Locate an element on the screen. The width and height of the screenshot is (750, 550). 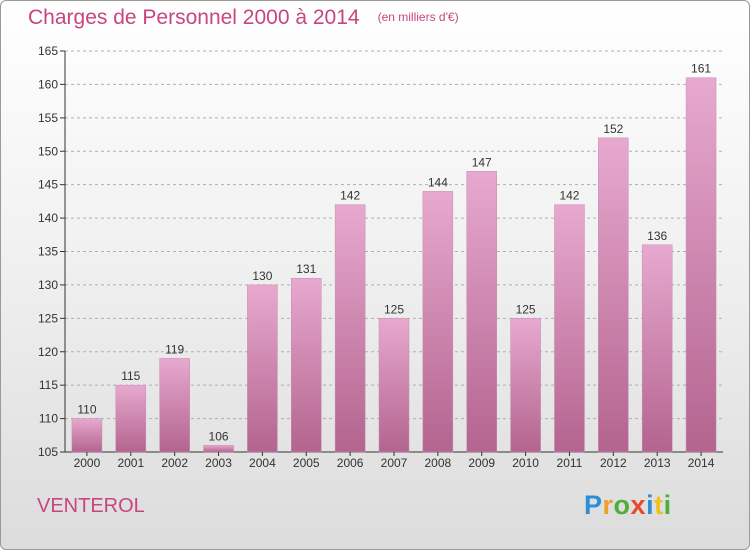
logo-letter: o is located at coordinates (622, 505).